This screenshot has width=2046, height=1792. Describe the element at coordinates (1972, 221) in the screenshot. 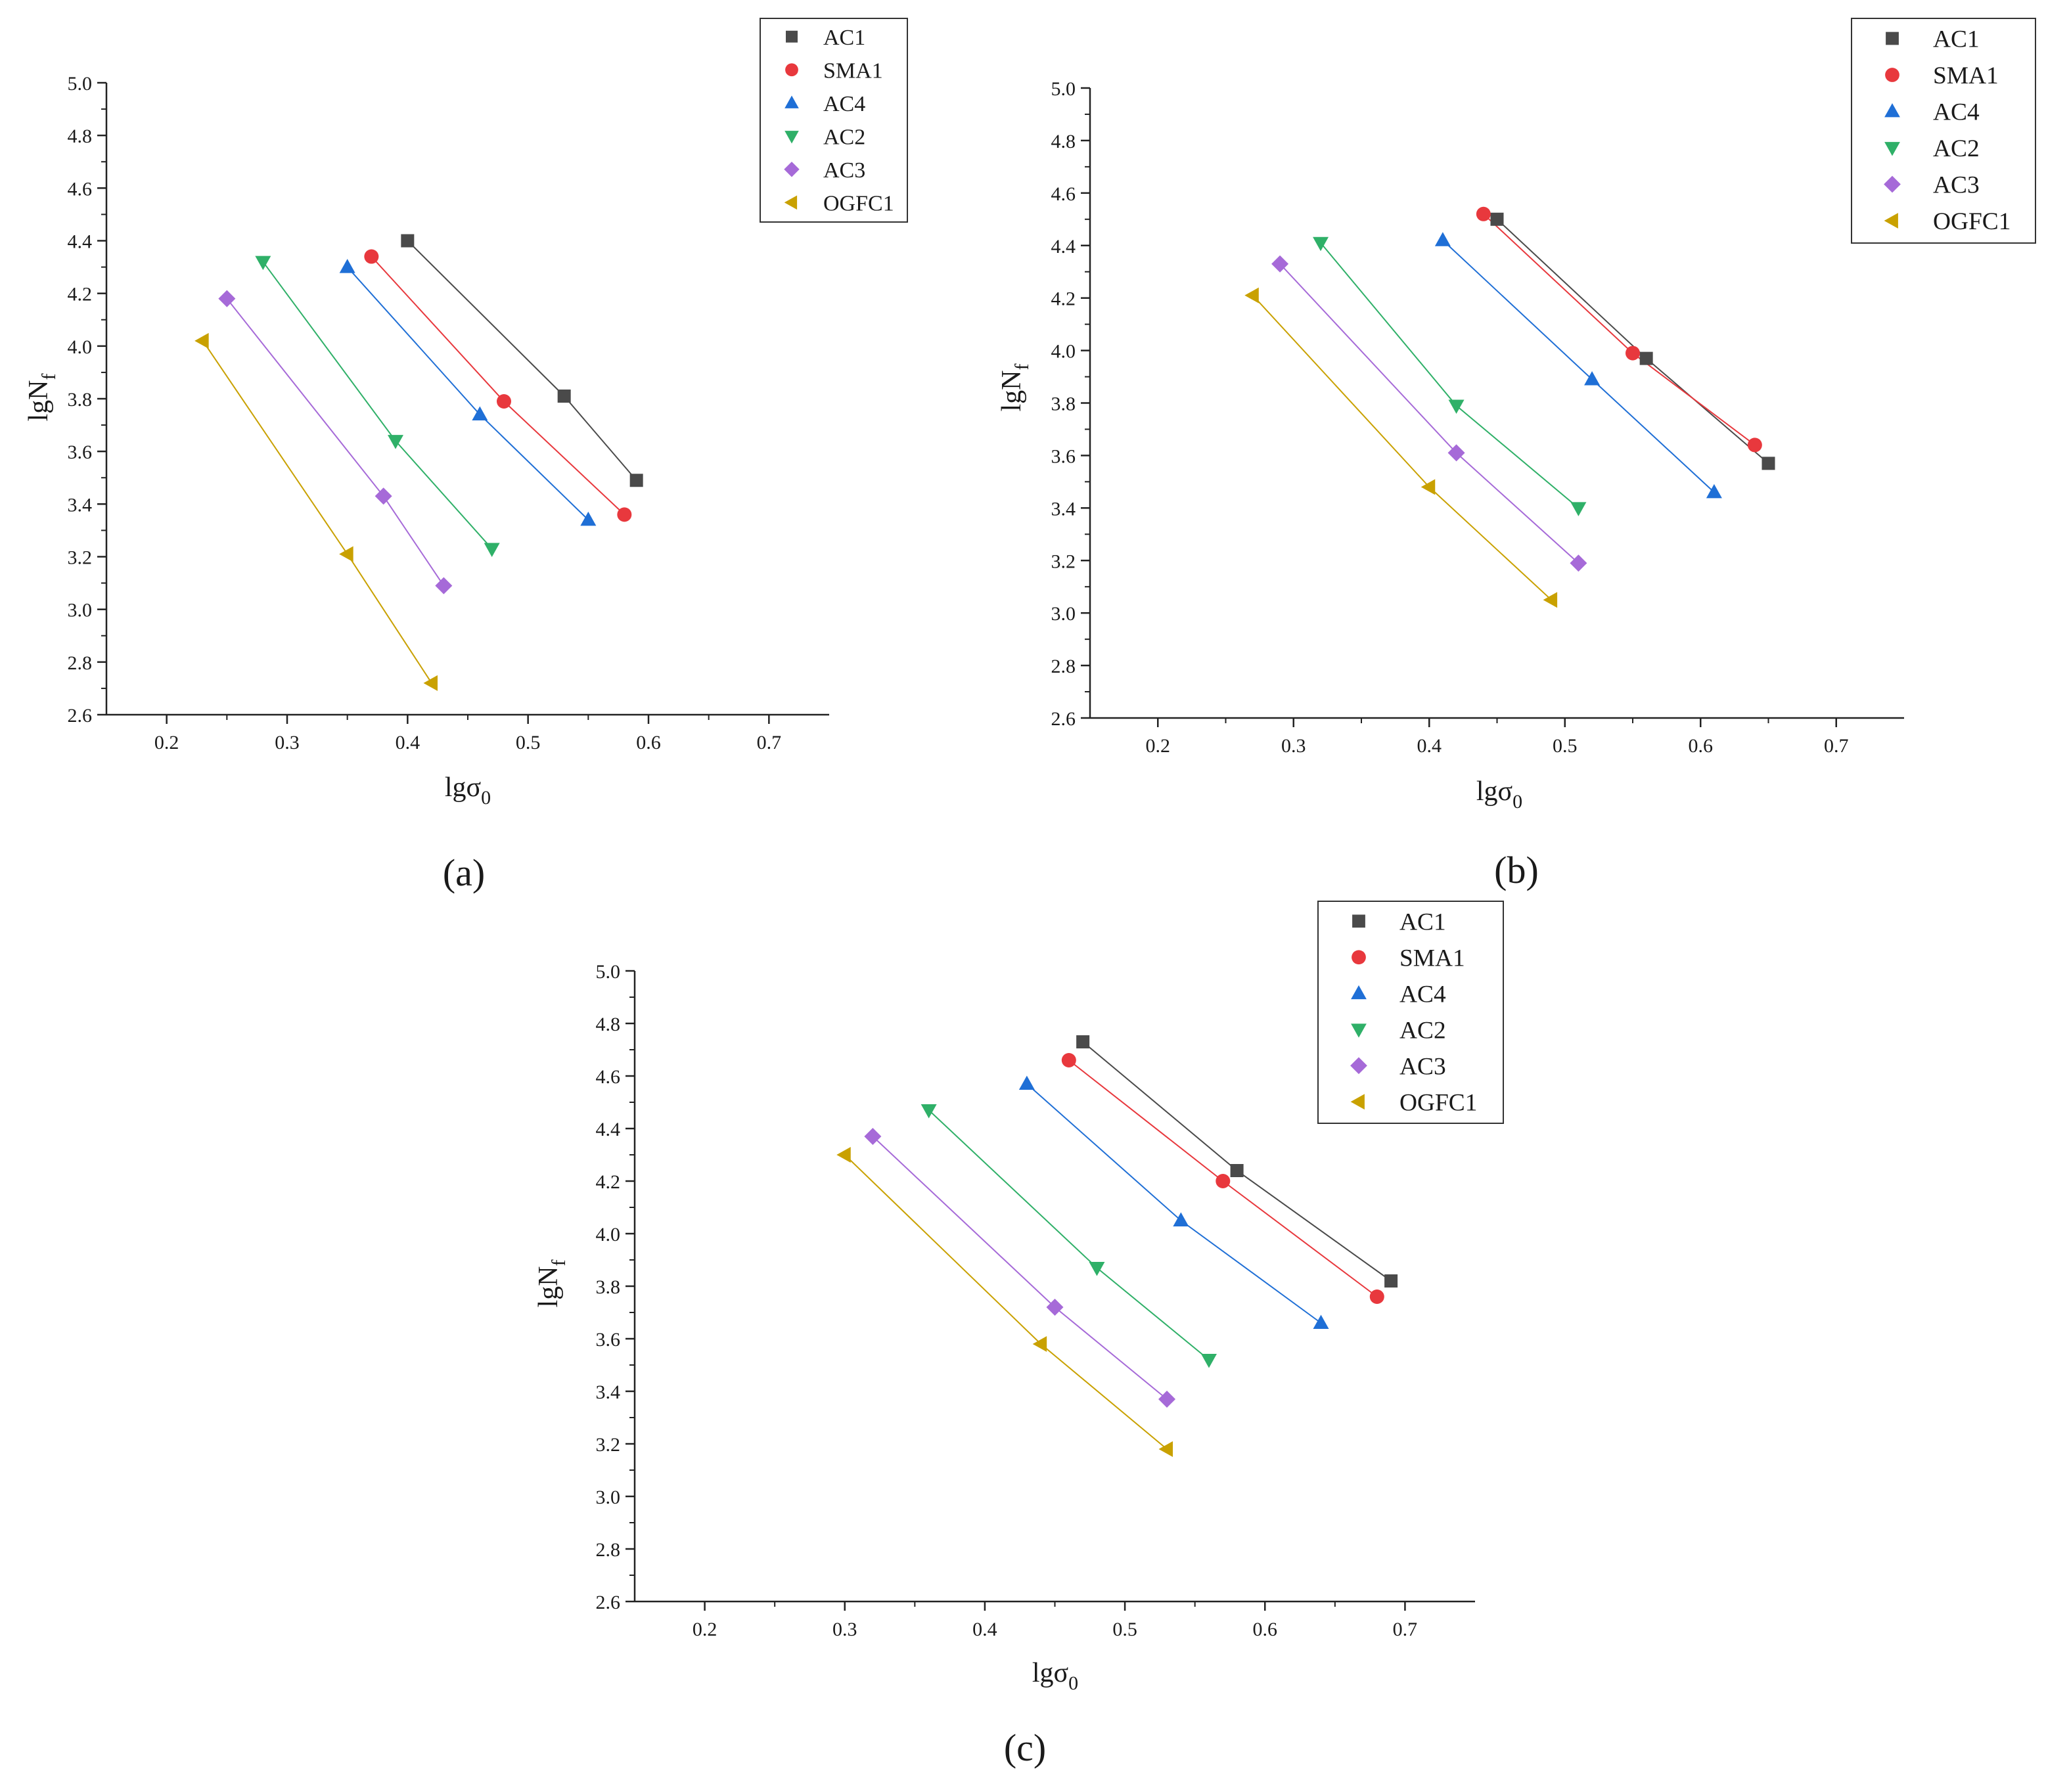

I see `legend-label-ogfc1: OGFC1` at that location.